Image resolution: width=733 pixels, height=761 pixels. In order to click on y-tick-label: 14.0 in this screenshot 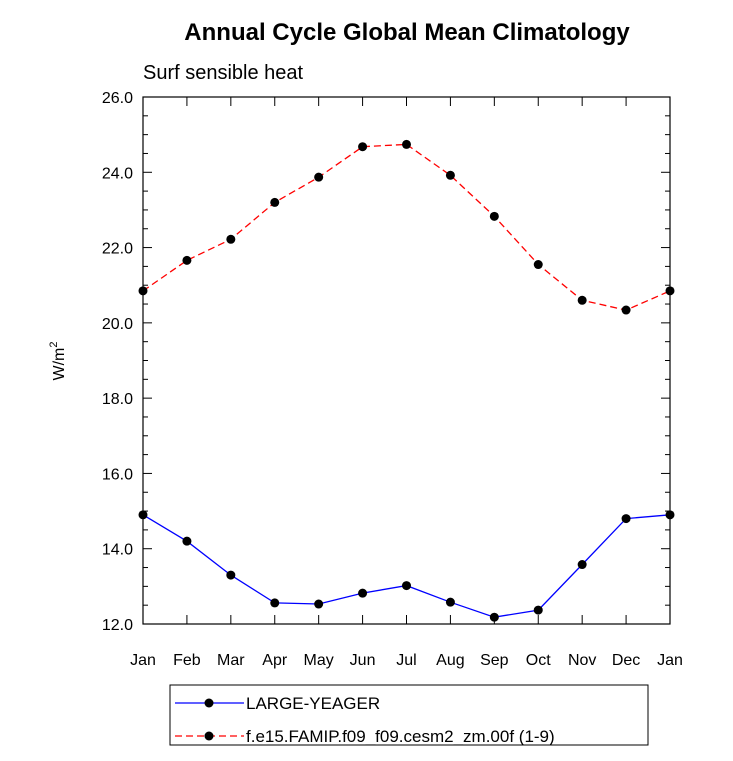, I will do `click(117, 550)`.